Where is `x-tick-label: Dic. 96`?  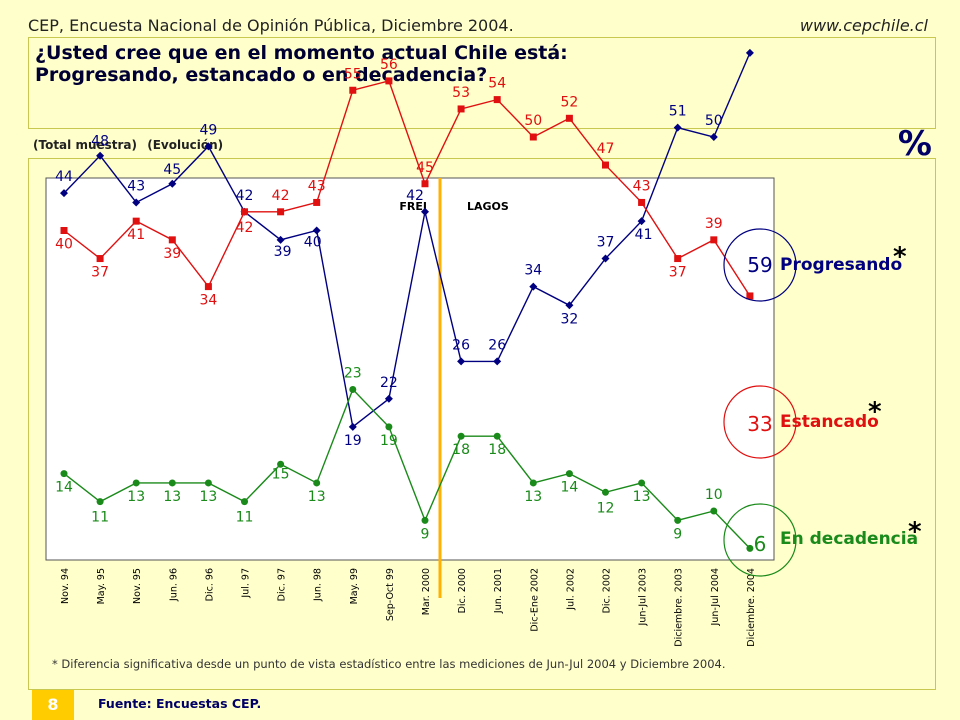
x-tick-label: Dic. 96 is located at coordinates (209, 584).